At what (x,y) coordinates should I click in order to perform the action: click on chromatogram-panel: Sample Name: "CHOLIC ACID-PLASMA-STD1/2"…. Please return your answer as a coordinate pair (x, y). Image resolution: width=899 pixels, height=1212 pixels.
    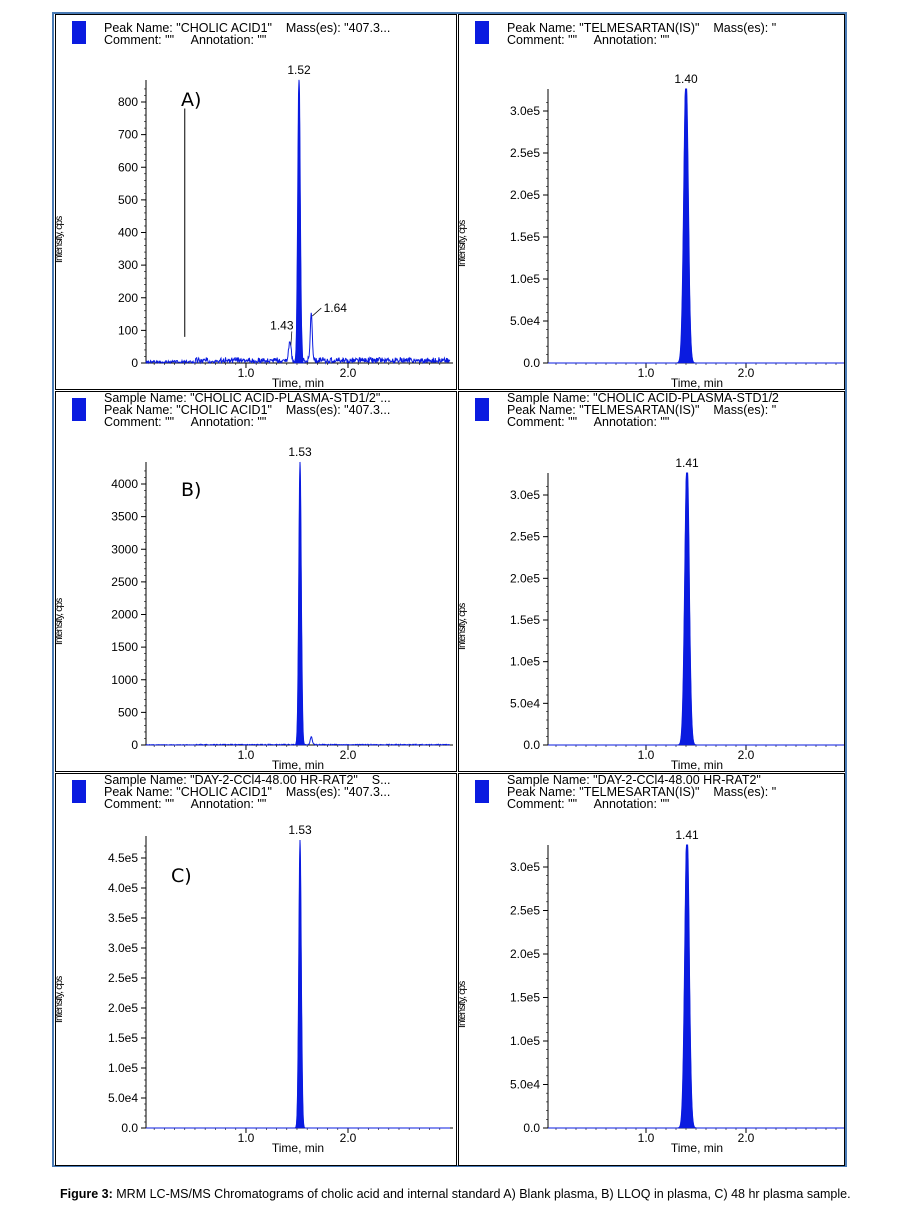
    Looking at the image, I should click on (256, 581).